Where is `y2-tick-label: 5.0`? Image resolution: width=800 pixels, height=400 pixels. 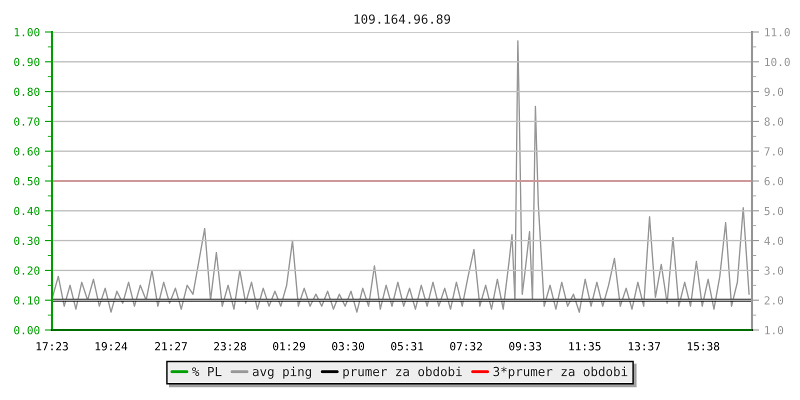
y2-tick-label: 5.0 is located at coordinates (774, 211).